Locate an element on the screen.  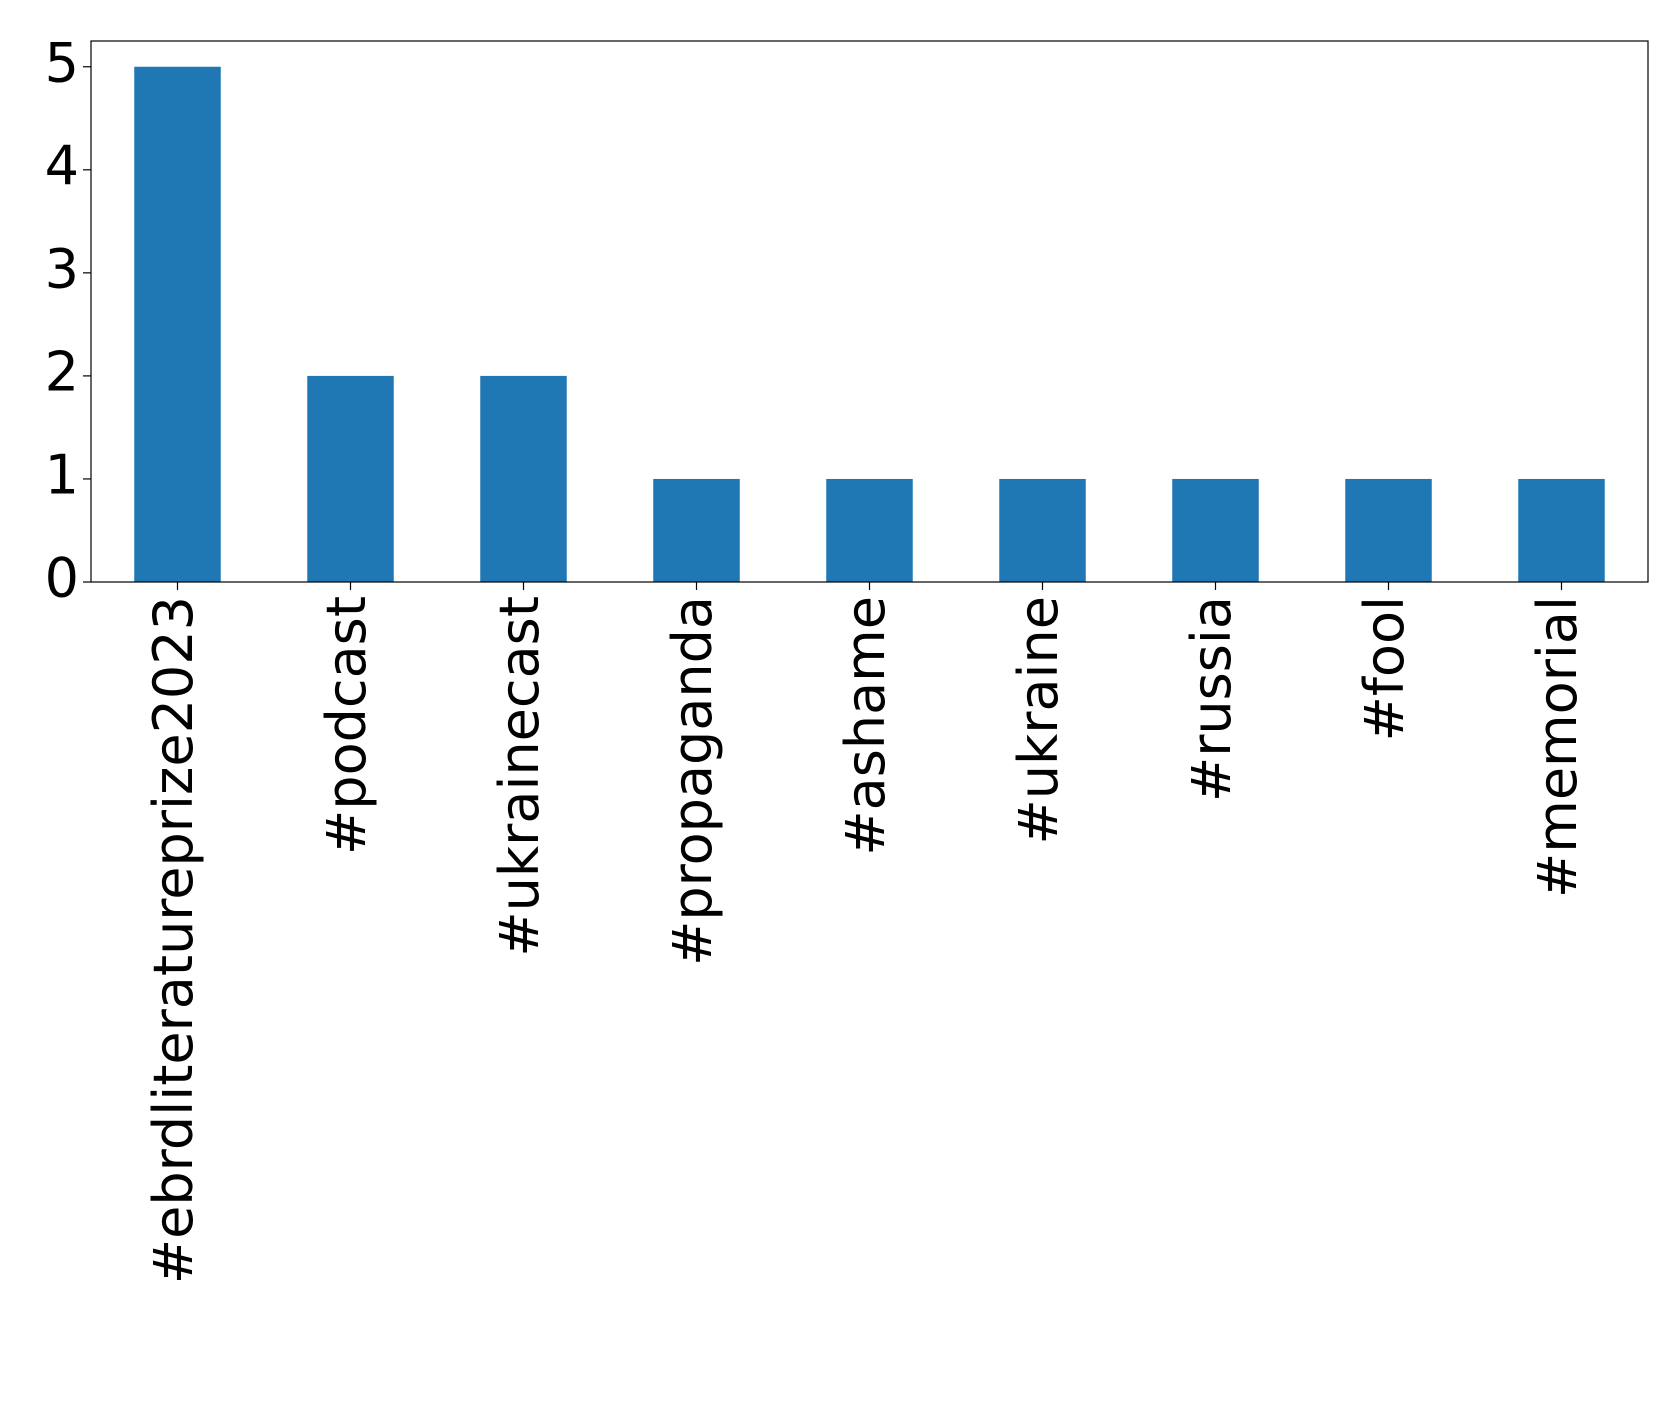
y-tick-label: 3 is located at coordinates (62, 268).